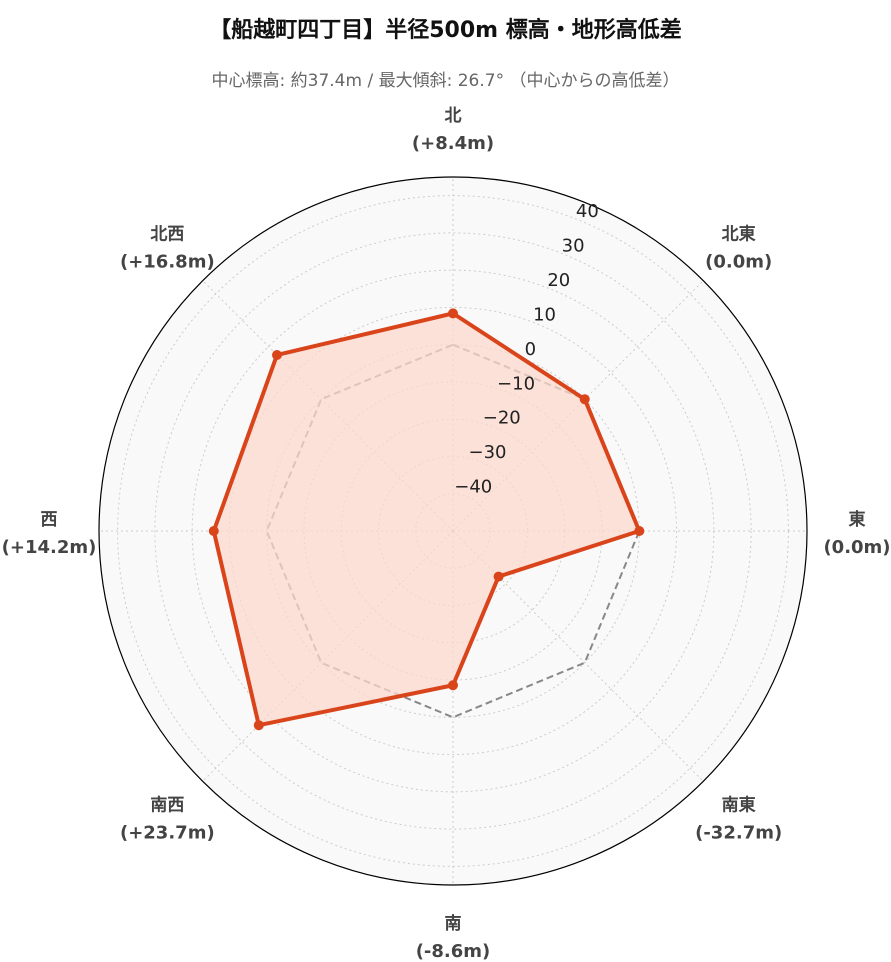 The height and width of the screenshot is (962, 891). I want to click on radial-tick-label: −10, so click(516, 383).